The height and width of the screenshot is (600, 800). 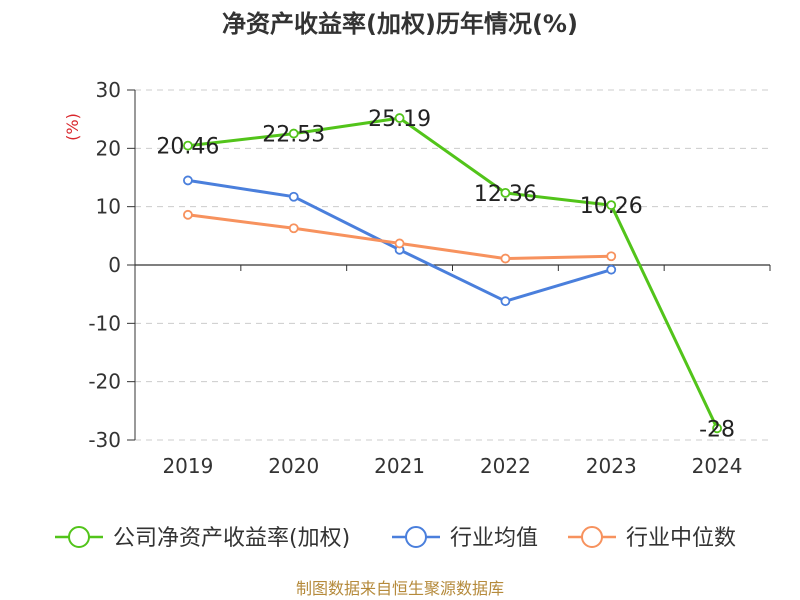 I want to click on data-label: 10.26, so click(x=611, y=206).